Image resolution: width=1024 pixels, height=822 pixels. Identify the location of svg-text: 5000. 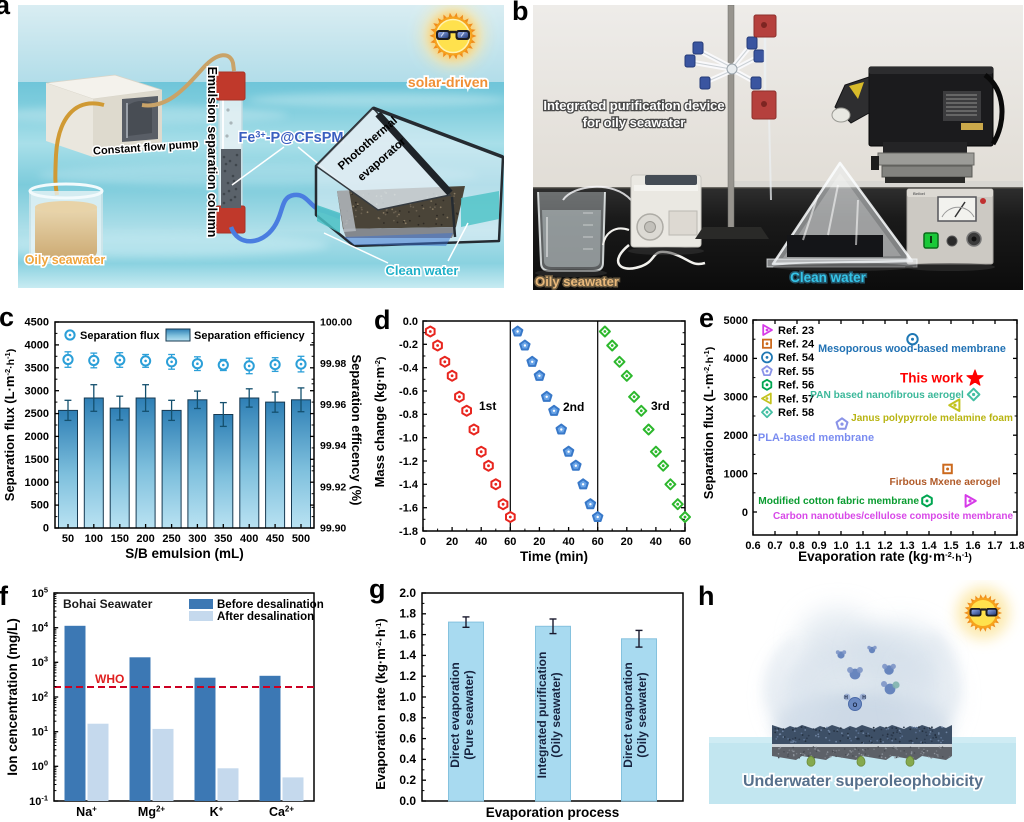
(736, 321).